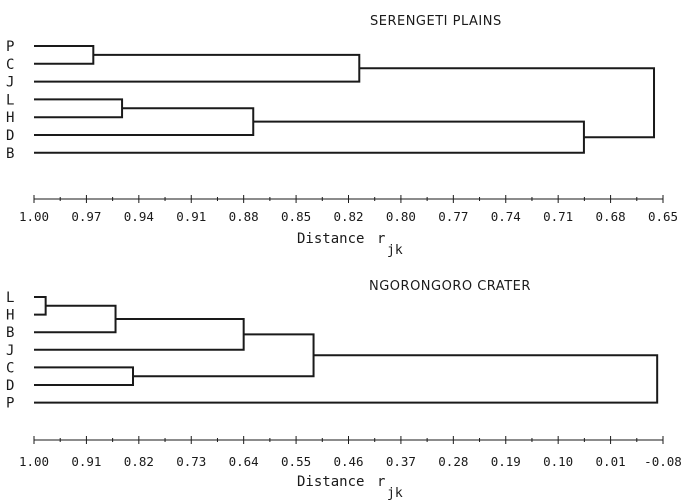 This screenshot has width=688, height=503. Describe the element at coordinates (191, 461) in the screenshot. I see `x-tick-label: 0.73` at that location.